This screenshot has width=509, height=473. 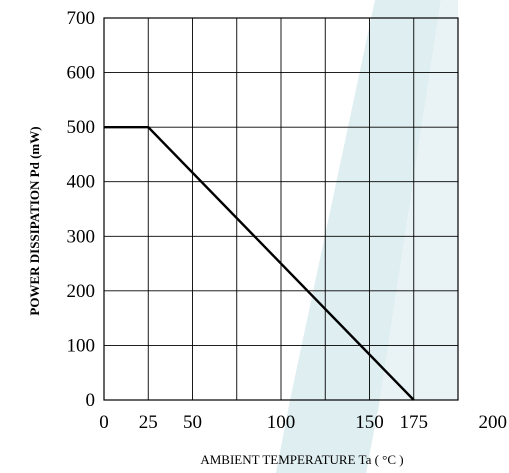 What do you see at coordinates (81, 236) in the screenshot?
I see `y-tick-label: 300` at bounding box center [81, 236].